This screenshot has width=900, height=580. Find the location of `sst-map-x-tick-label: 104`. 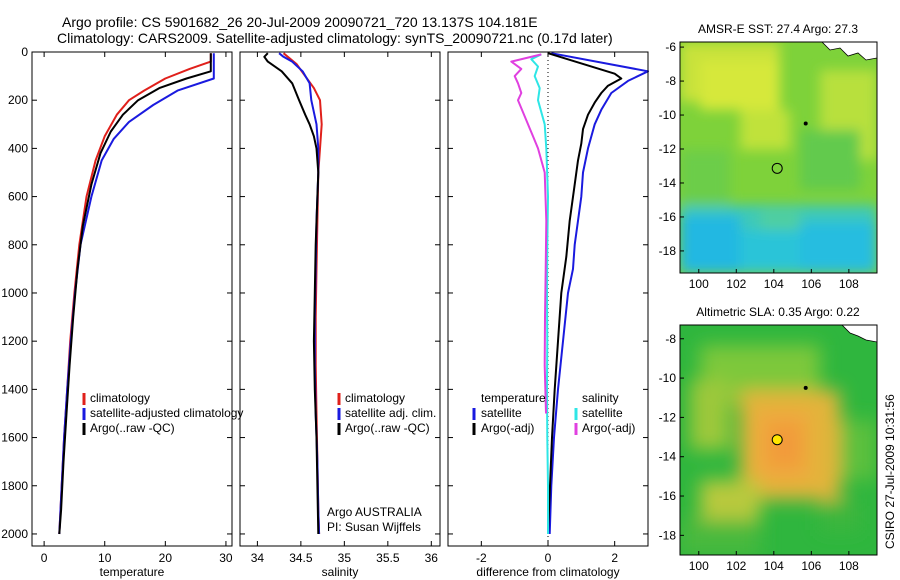

sst-map-x-tick-label: 104 is located at coordinates (774, 284).